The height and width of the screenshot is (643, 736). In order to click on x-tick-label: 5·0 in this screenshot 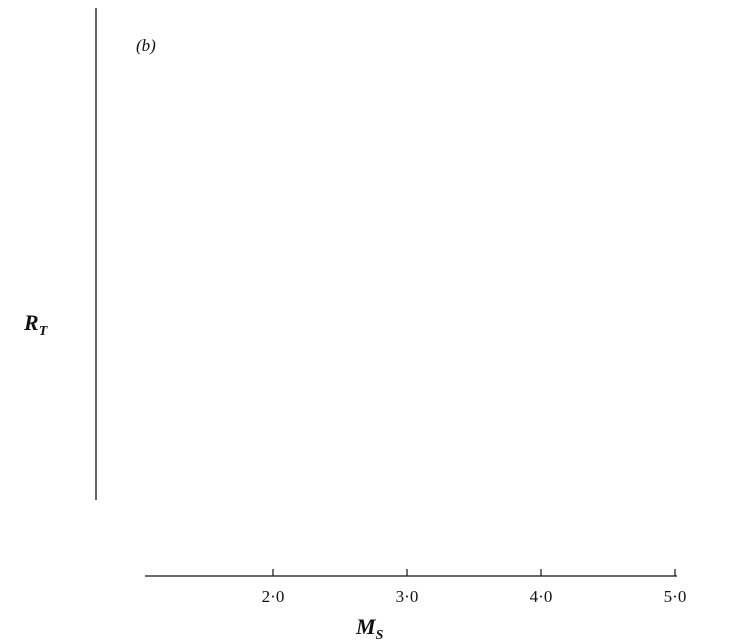, I will do `click(675, 596)`.